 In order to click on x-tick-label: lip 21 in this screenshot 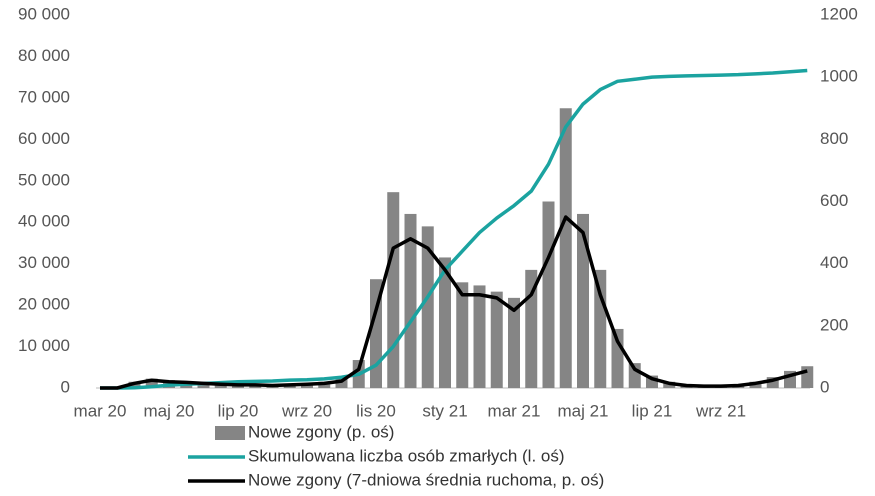, I will do `click(652, 410)`.